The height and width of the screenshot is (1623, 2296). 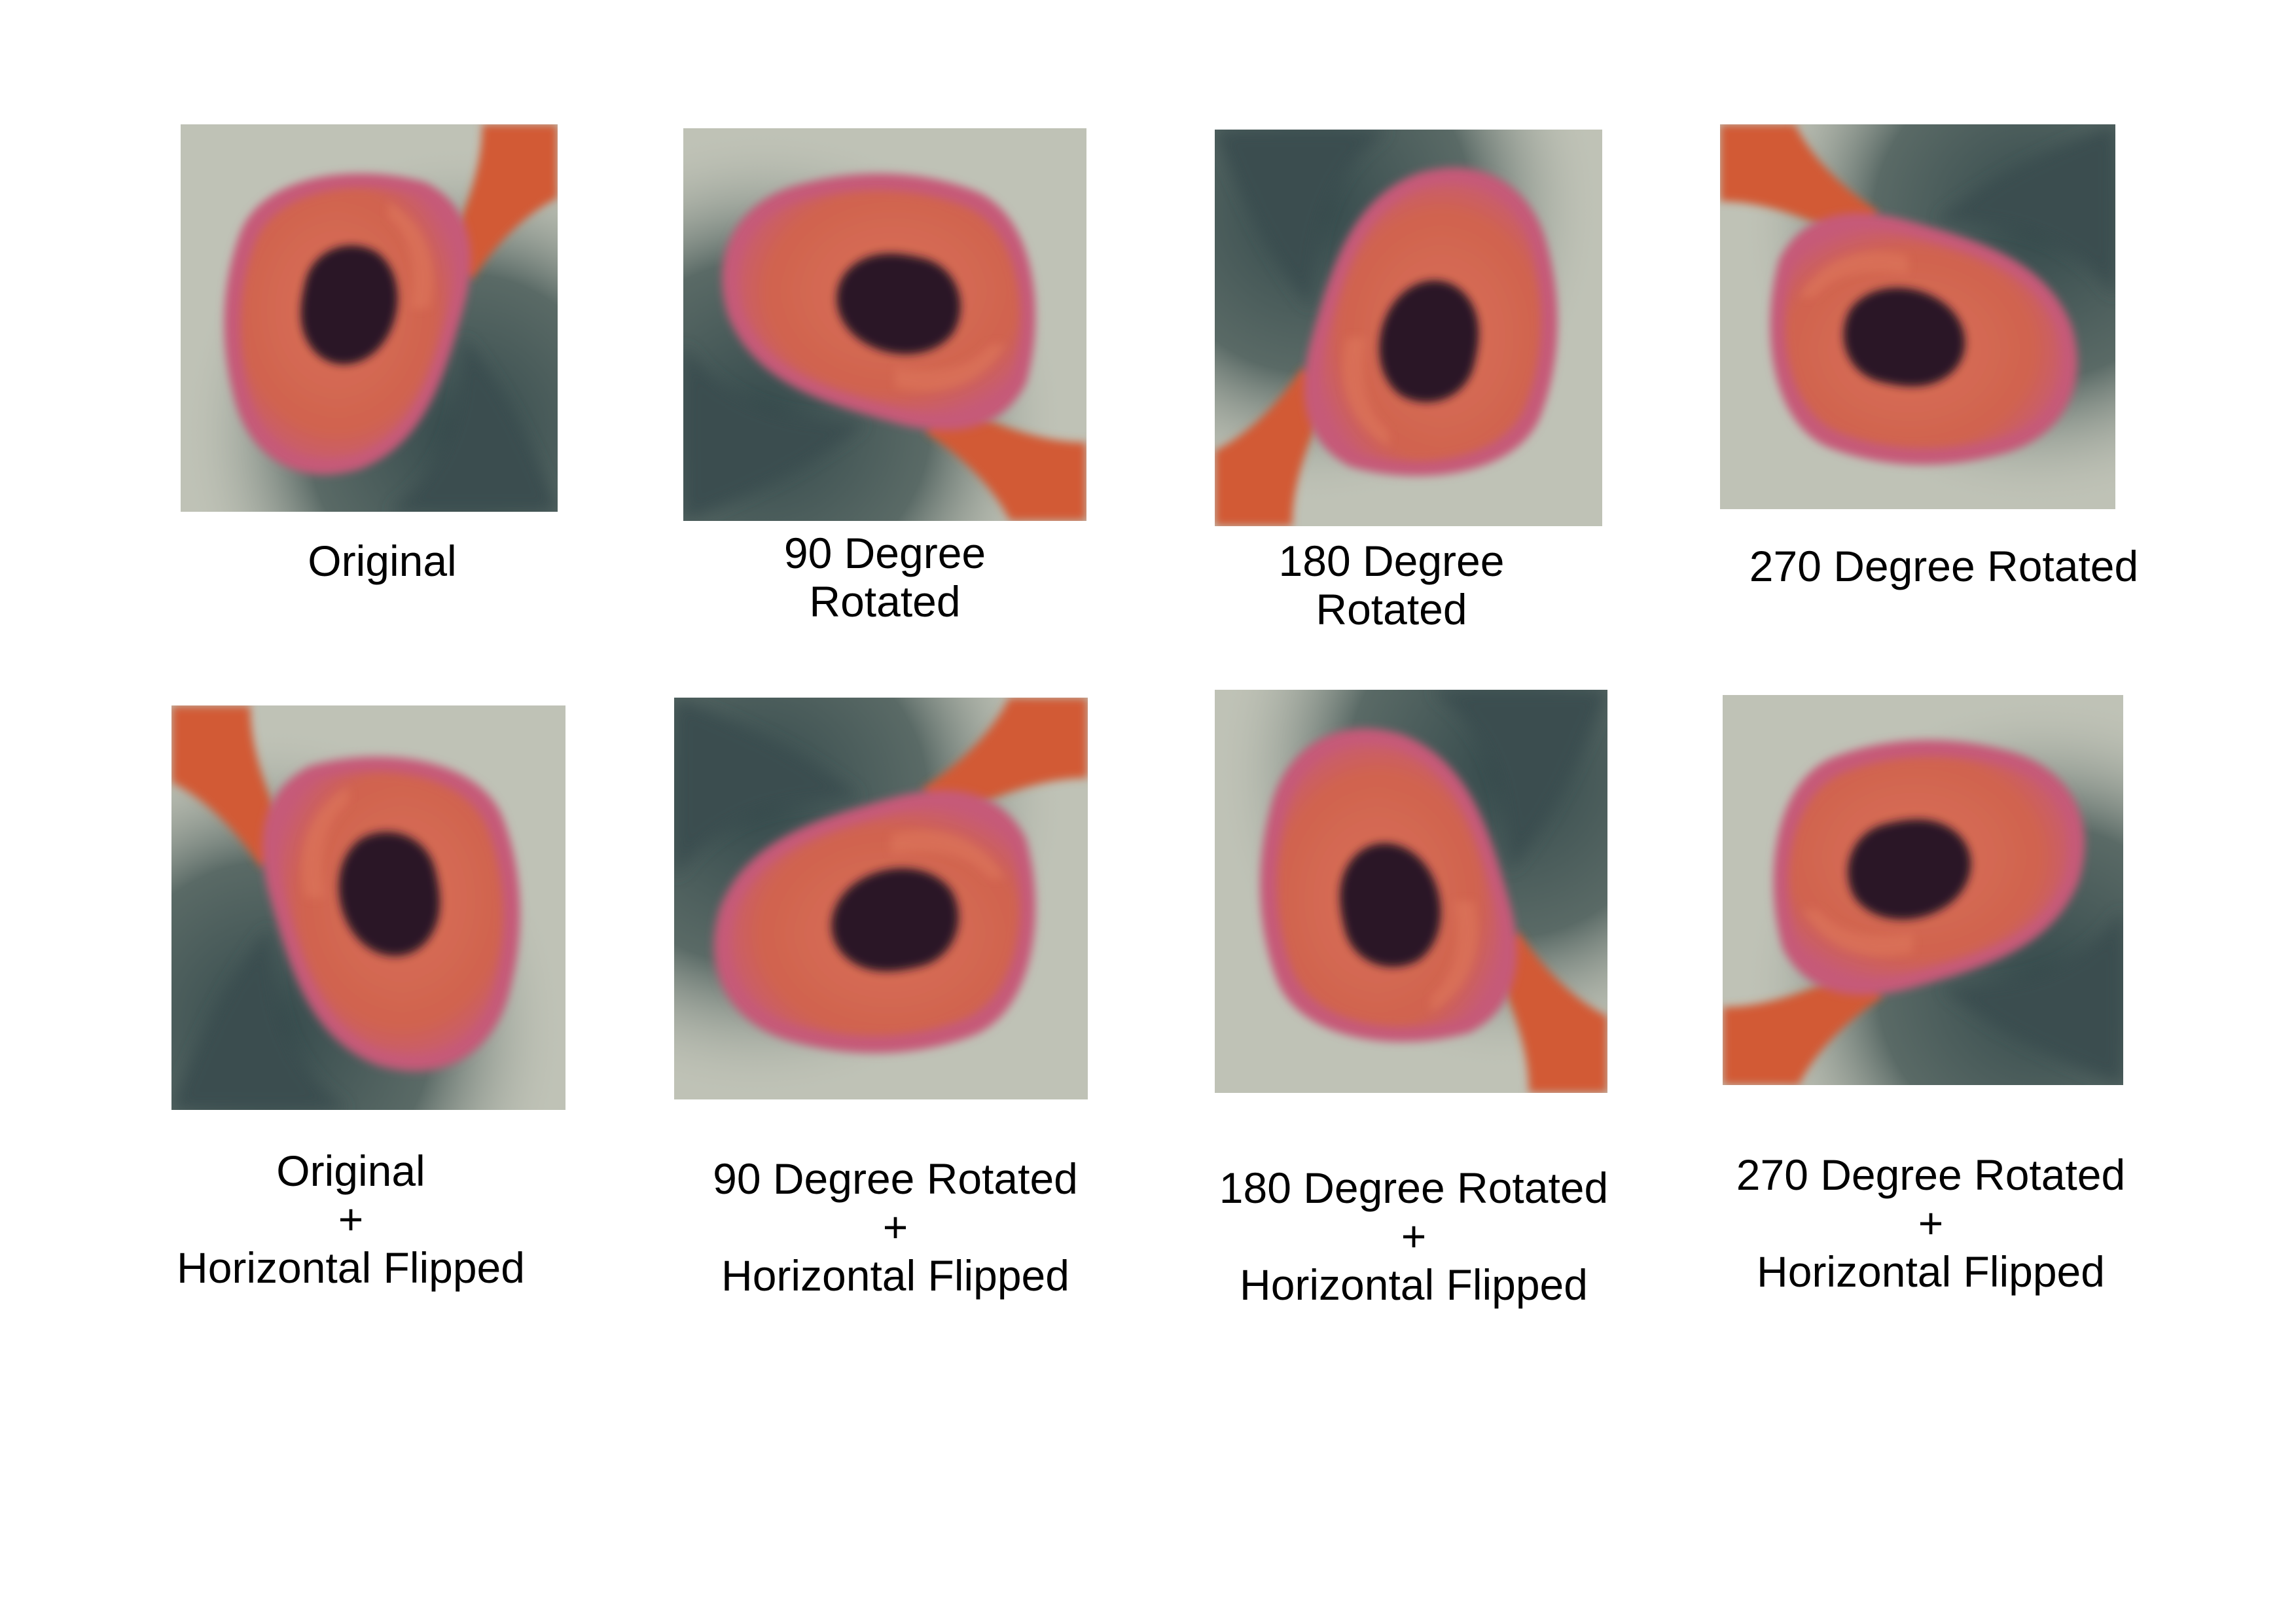 What do you see at coordinates (884, 324) in the screenshot?
I see `cell-image-90-rotated` at bounding box center [884, 324].